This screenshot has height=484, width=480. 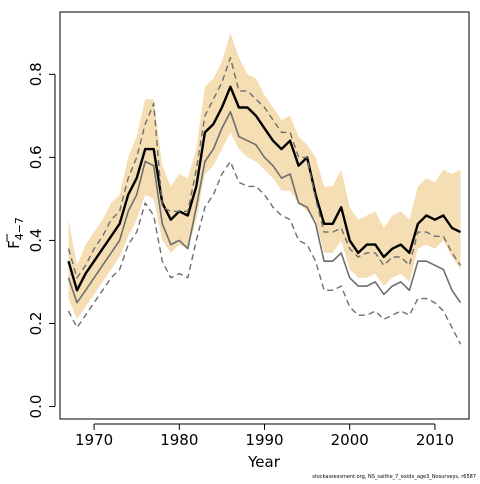 I want to click on x-axis: 1970 1980 1990 2000 2010, so click(x=264, y=436).